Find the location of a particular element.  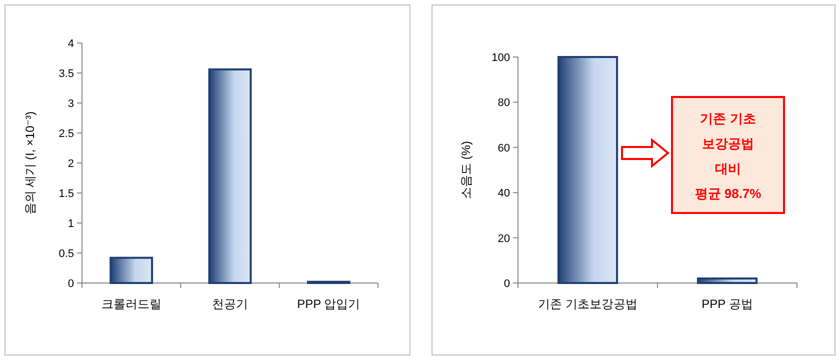

y-tick-label: 1.5 is located at coordinates (66, 194).